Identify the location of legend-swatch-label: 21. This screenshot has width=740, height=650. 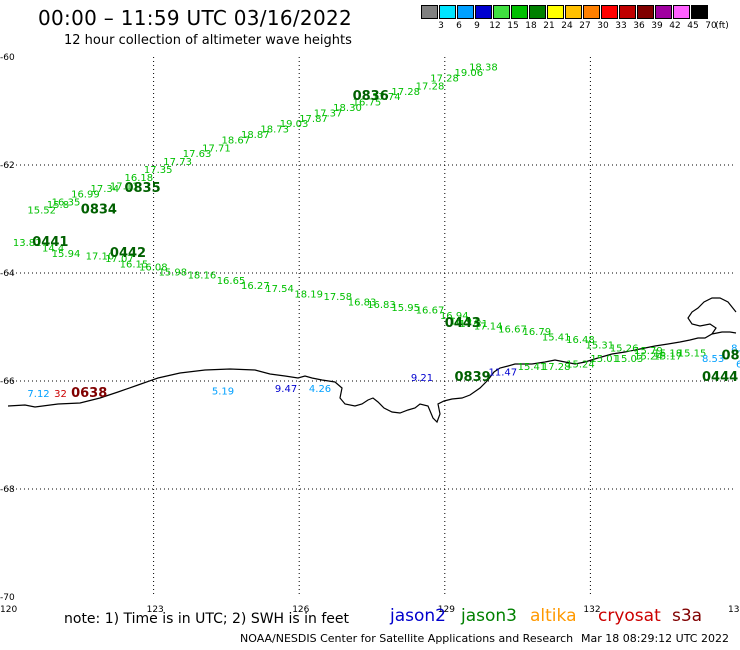
(549, 26).